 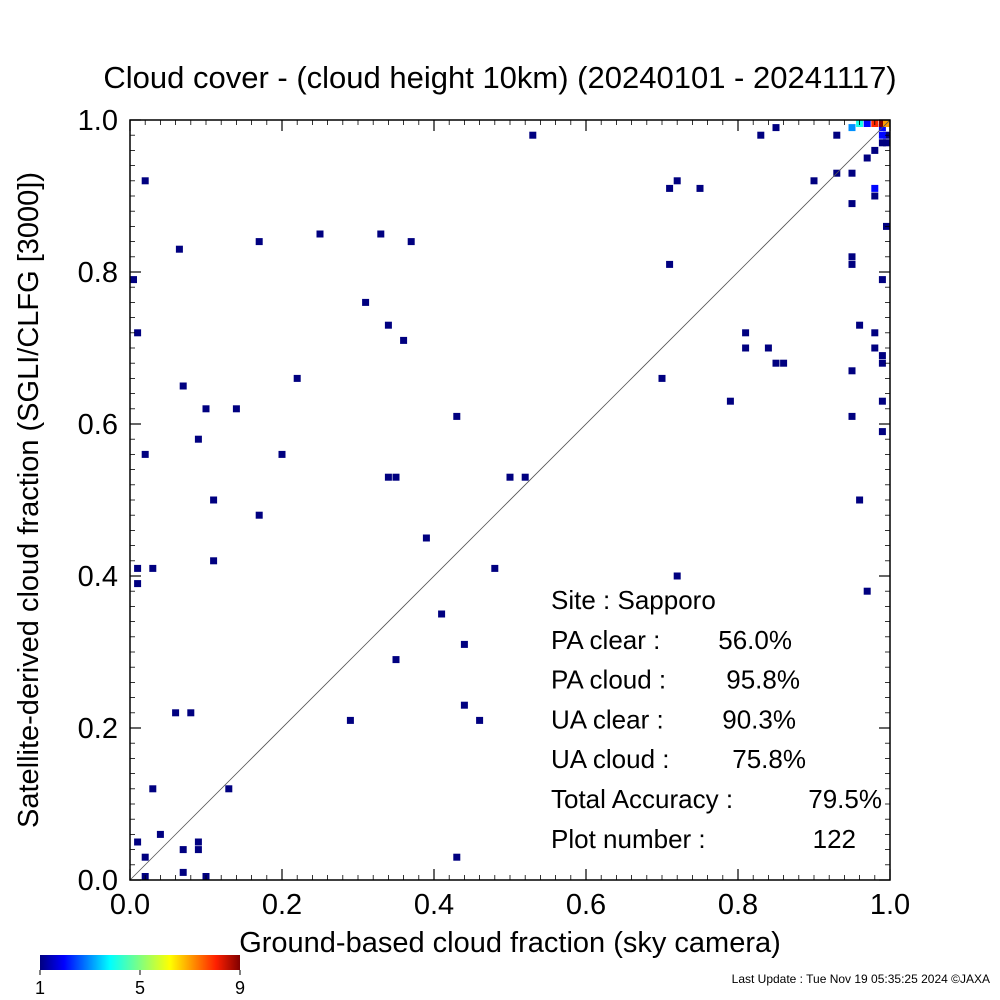 I want to click on x-tick-label: 1.0, so click(x=890, y=905).